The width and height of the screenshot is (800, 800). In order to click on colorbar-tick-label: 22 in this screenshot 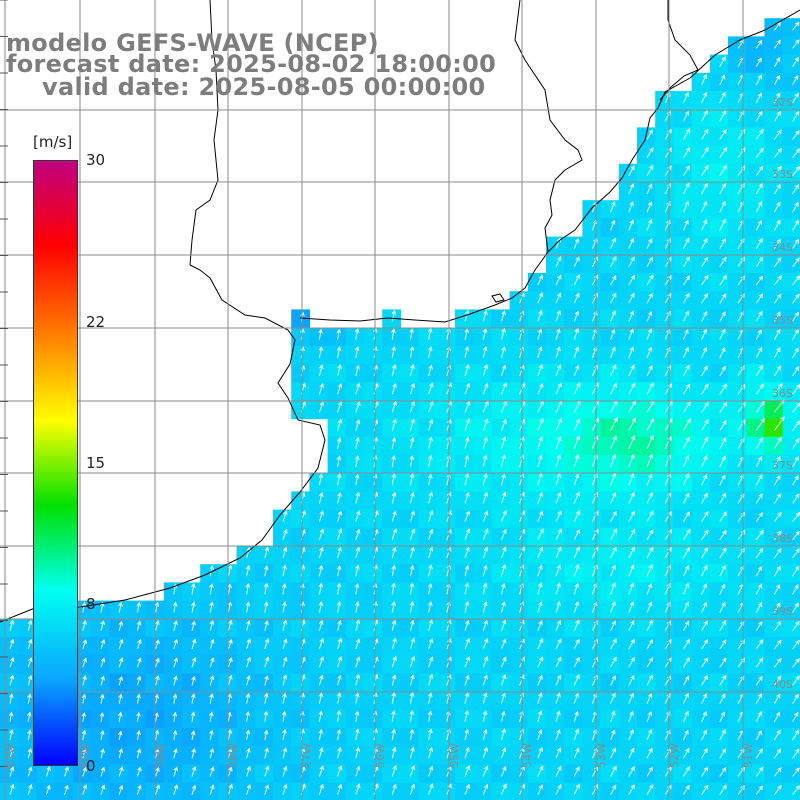, I will do `click(96, 321)`.